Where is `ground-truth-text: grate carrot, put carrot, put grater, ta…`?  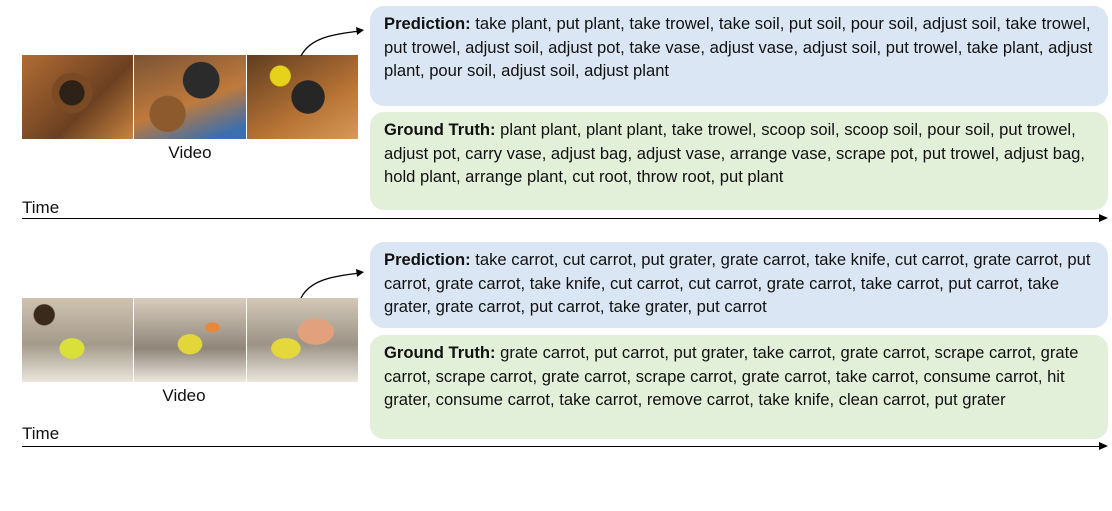 ground-truth-text: grate carrot, put carrot, put grater, ta… is located at coordinates (731, 376).